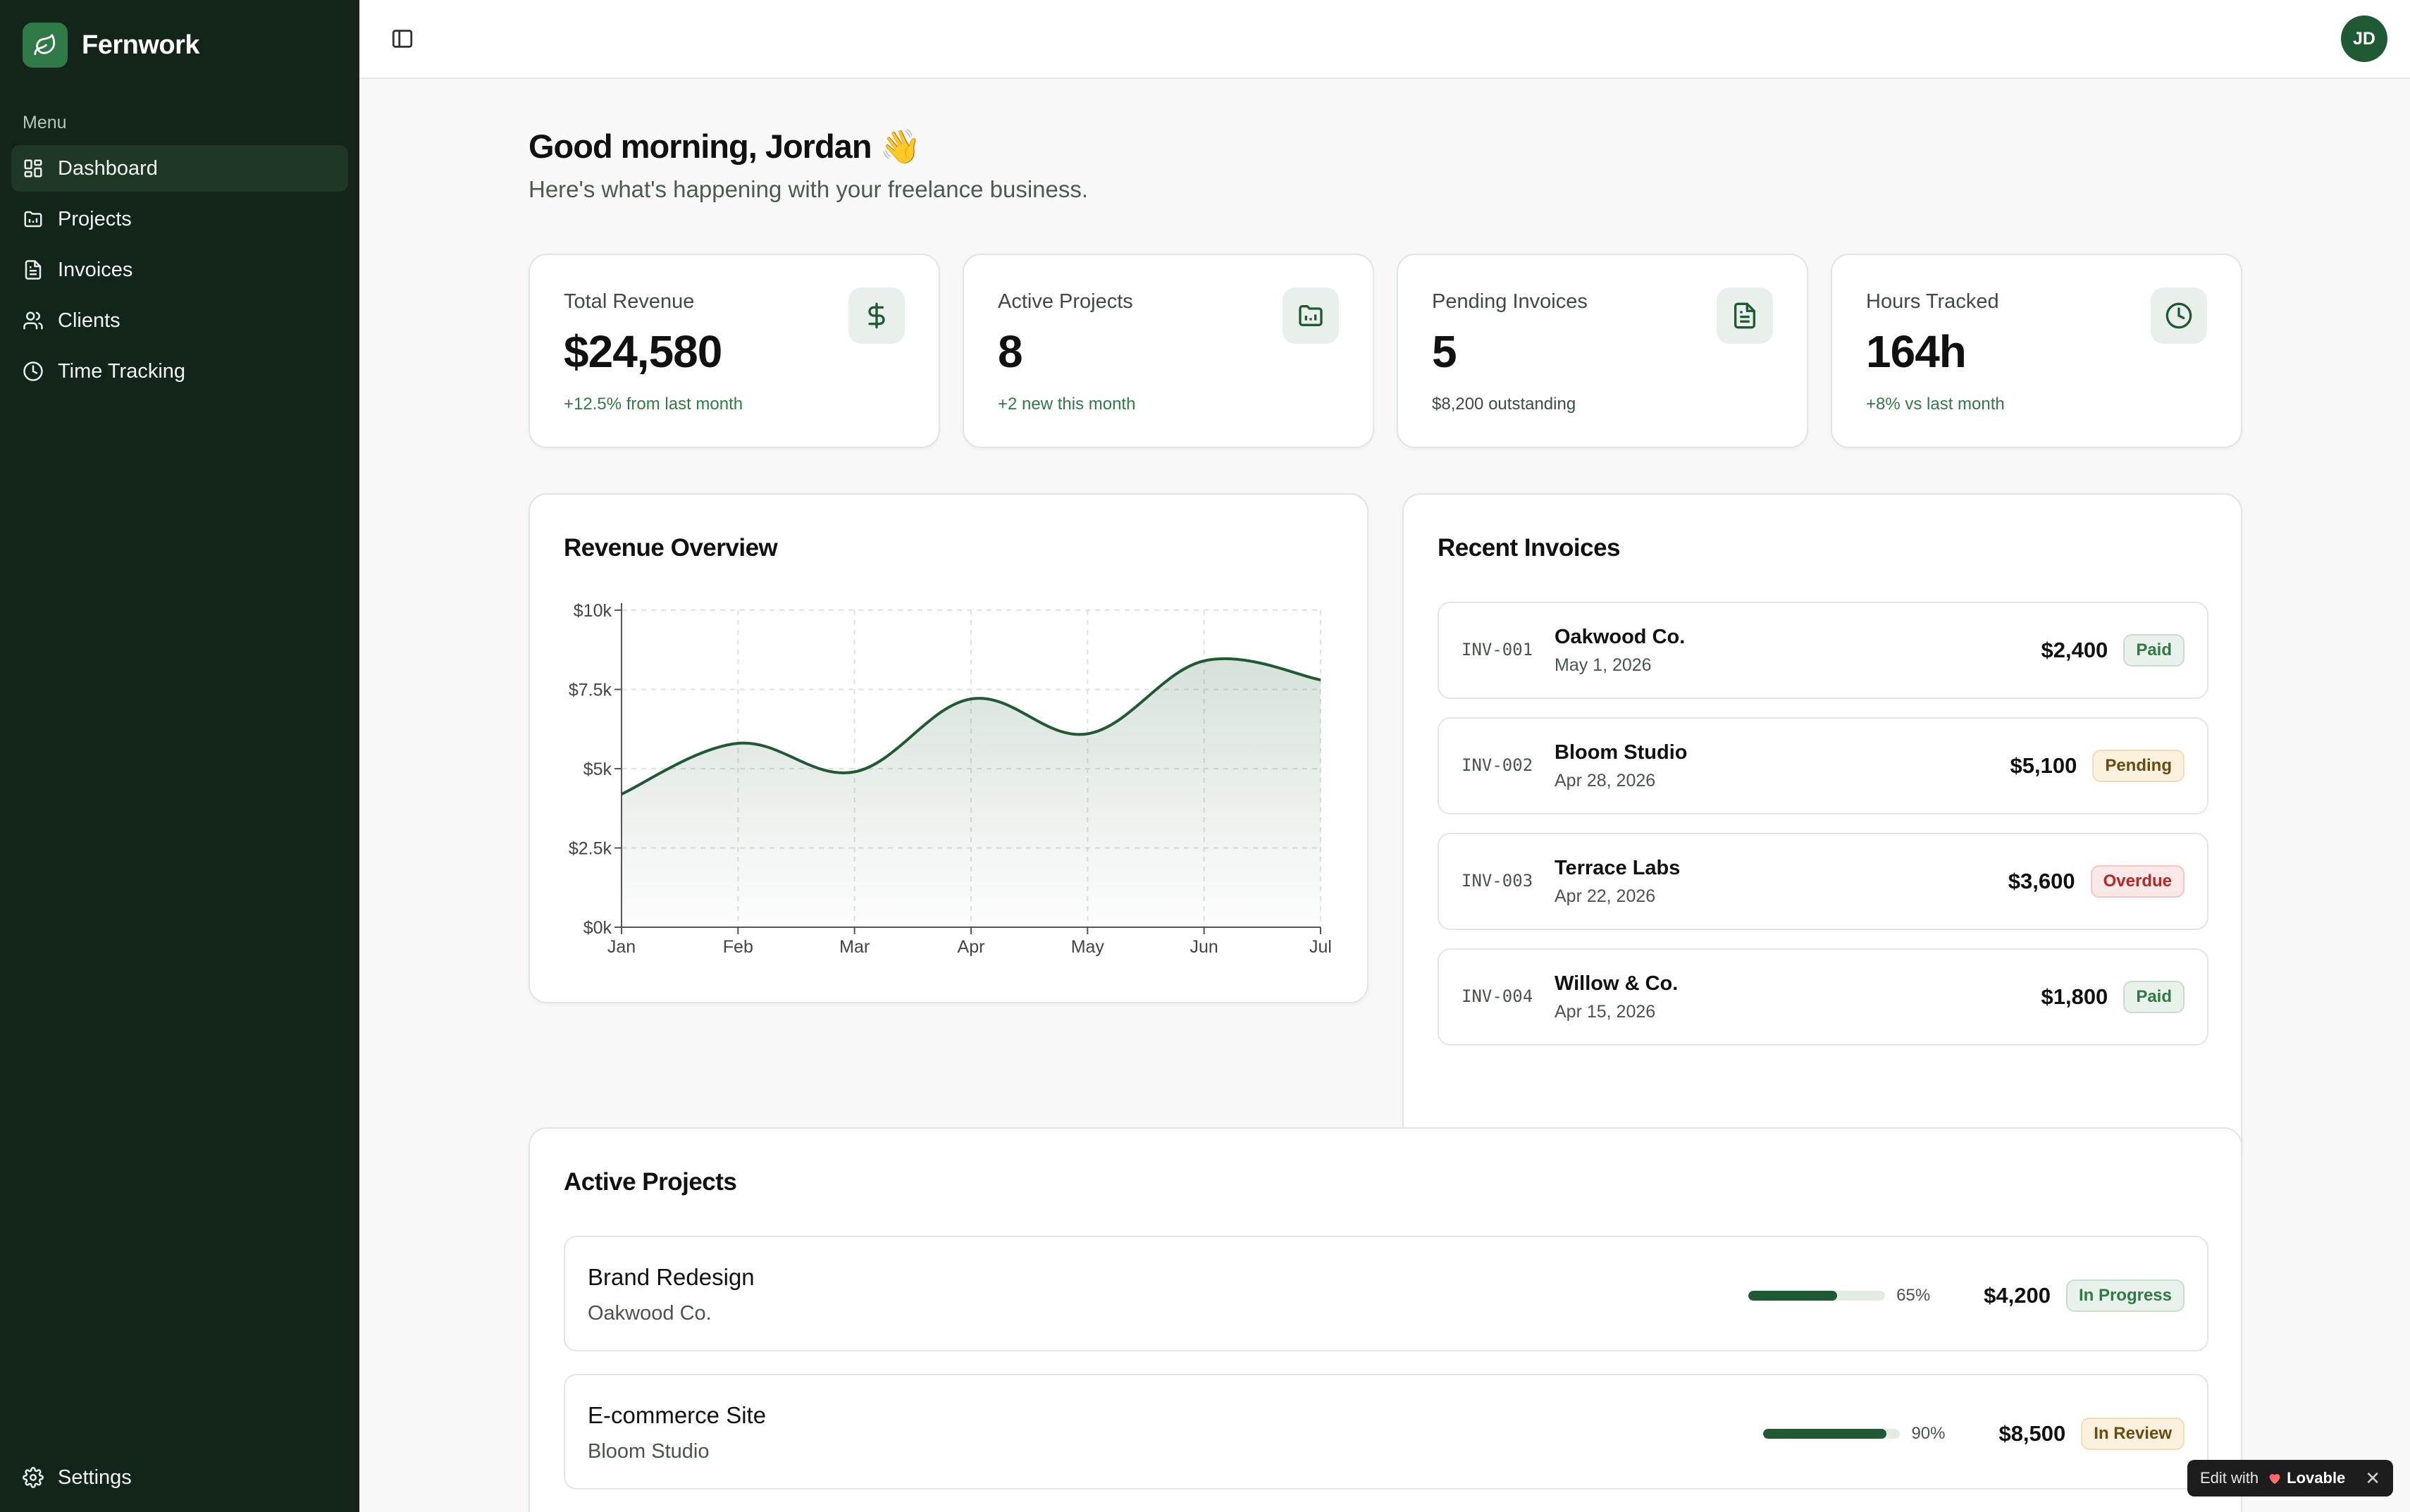  Describe the element at coordinates (1504, 404) in the screenshot. I see `stat-note: $8,200 outstanding` at that location.